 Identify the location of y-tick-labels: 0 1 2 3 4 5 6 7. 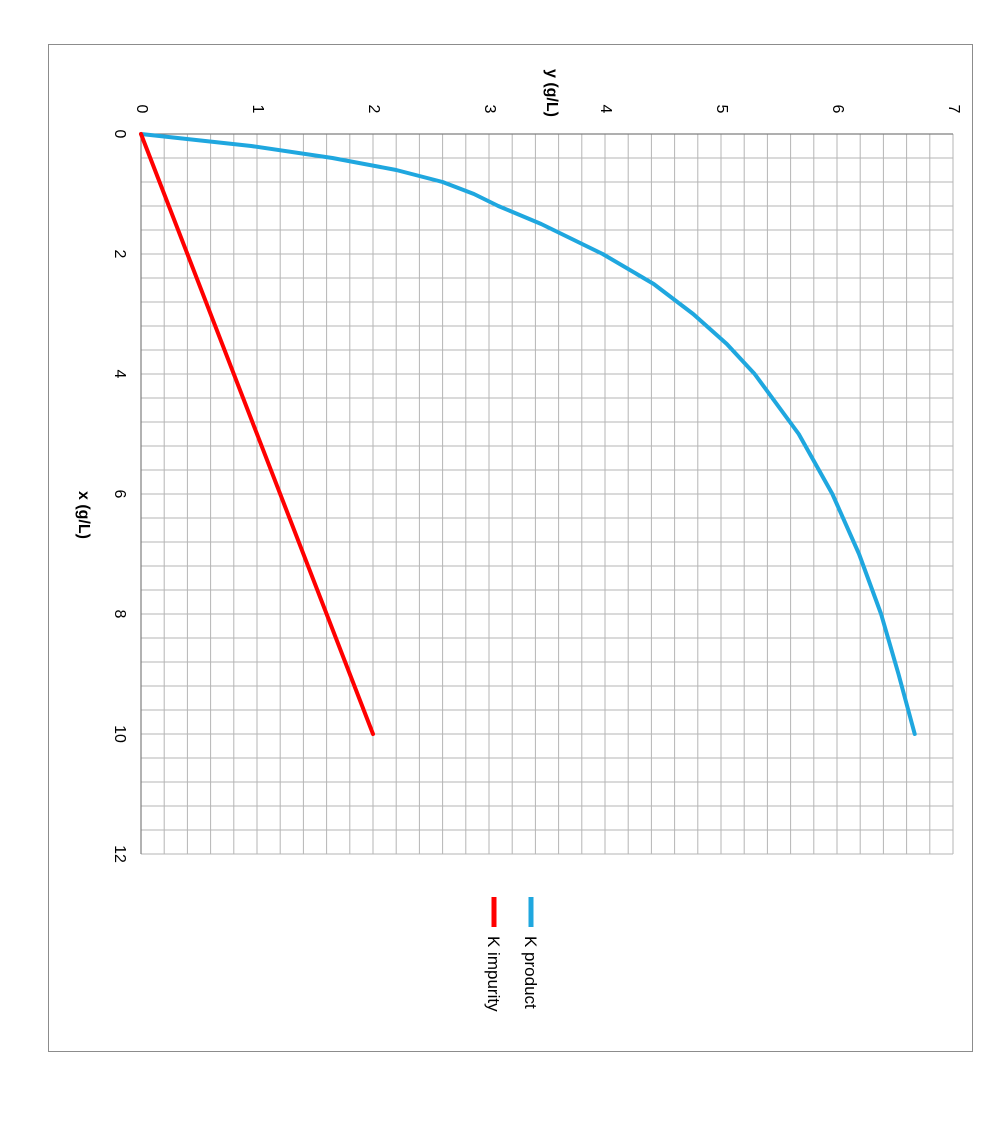
(547, 109).